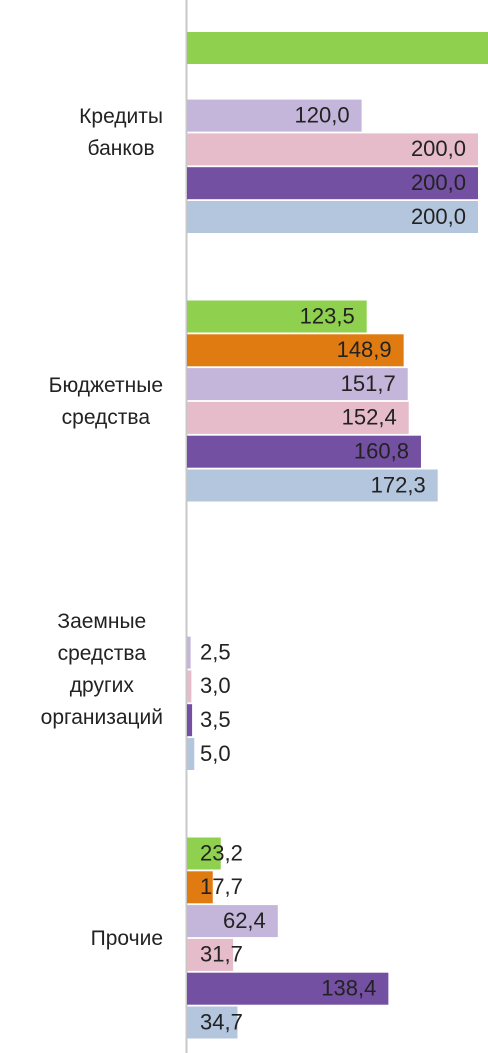 The width and height of the screenshot is (488, 1053). What do you see at coordinates (348, 988) in the screenshot?
I see `value-label: 138,4` at bounding box center [348, 988].